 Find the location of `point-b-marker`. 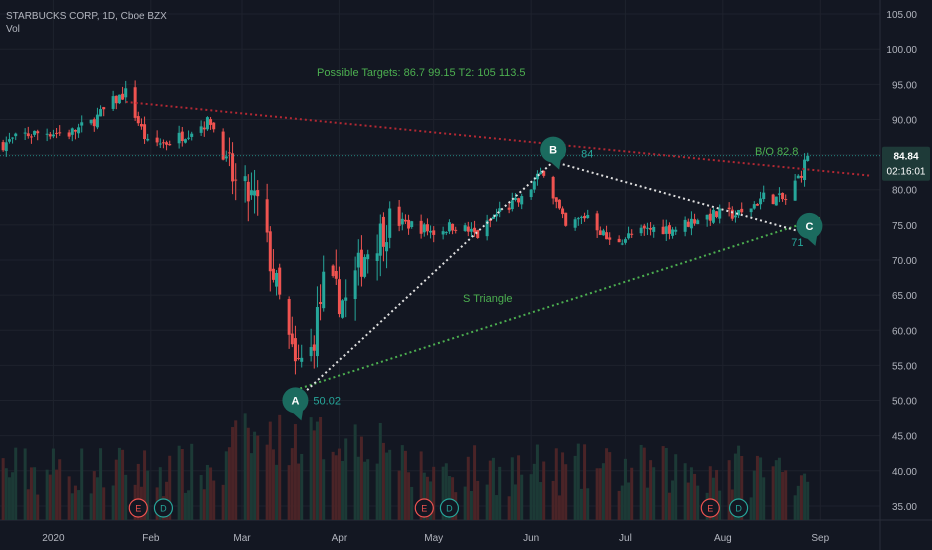

point-b-marker is located at coordinates (553, 149).